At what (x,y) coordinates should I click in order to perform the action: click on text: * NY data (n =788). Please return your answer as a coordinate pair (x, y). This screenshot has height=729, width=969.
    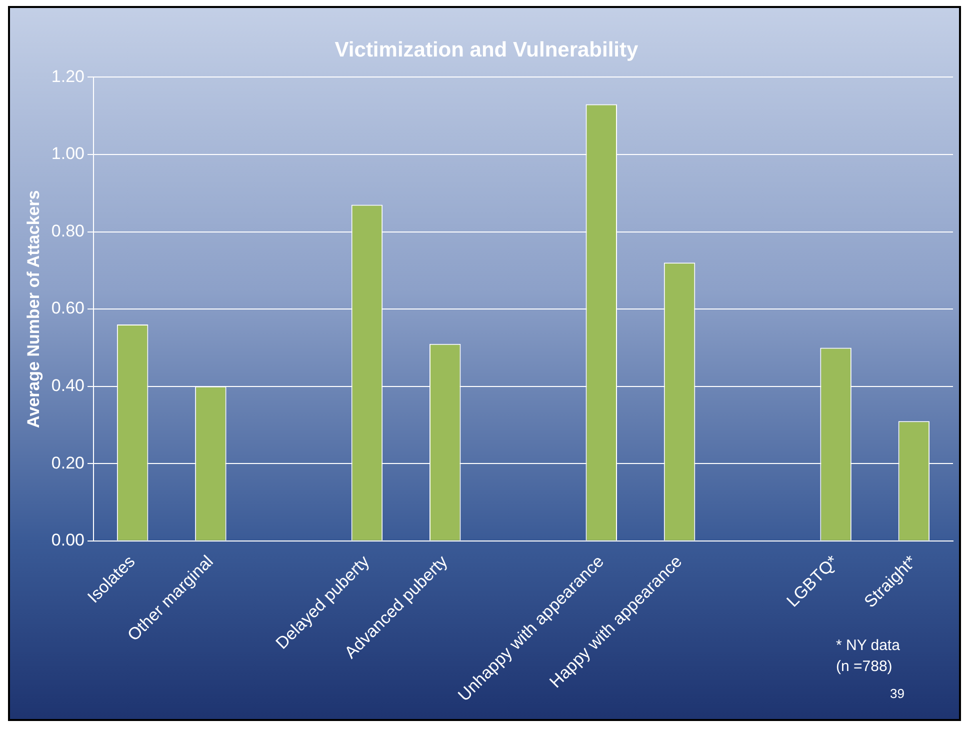
    Looking at the image, I should click on (868, 656).